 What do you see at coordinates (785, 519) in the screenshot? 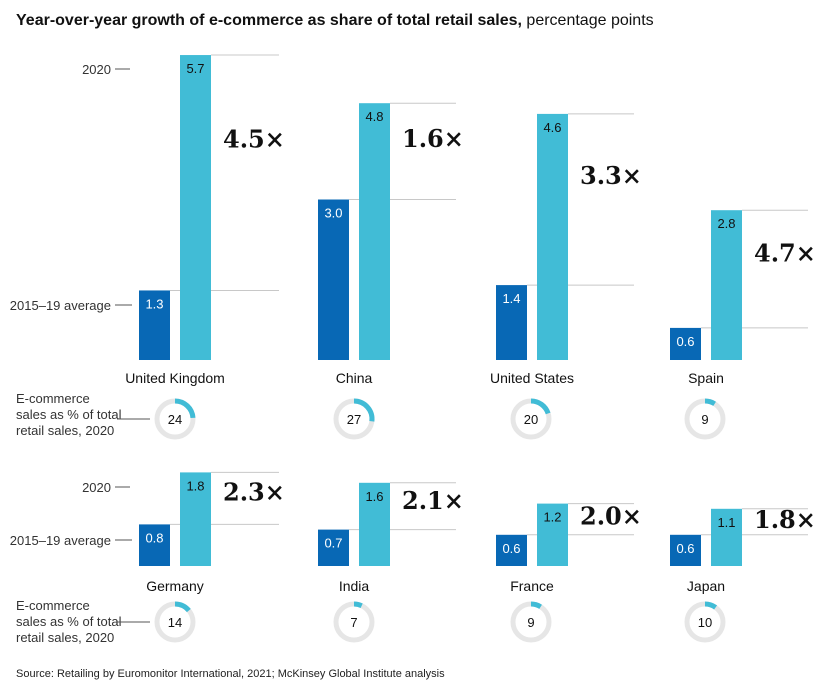
I see `growth-multiple: 1.8×` at bounding box center [785, 519].